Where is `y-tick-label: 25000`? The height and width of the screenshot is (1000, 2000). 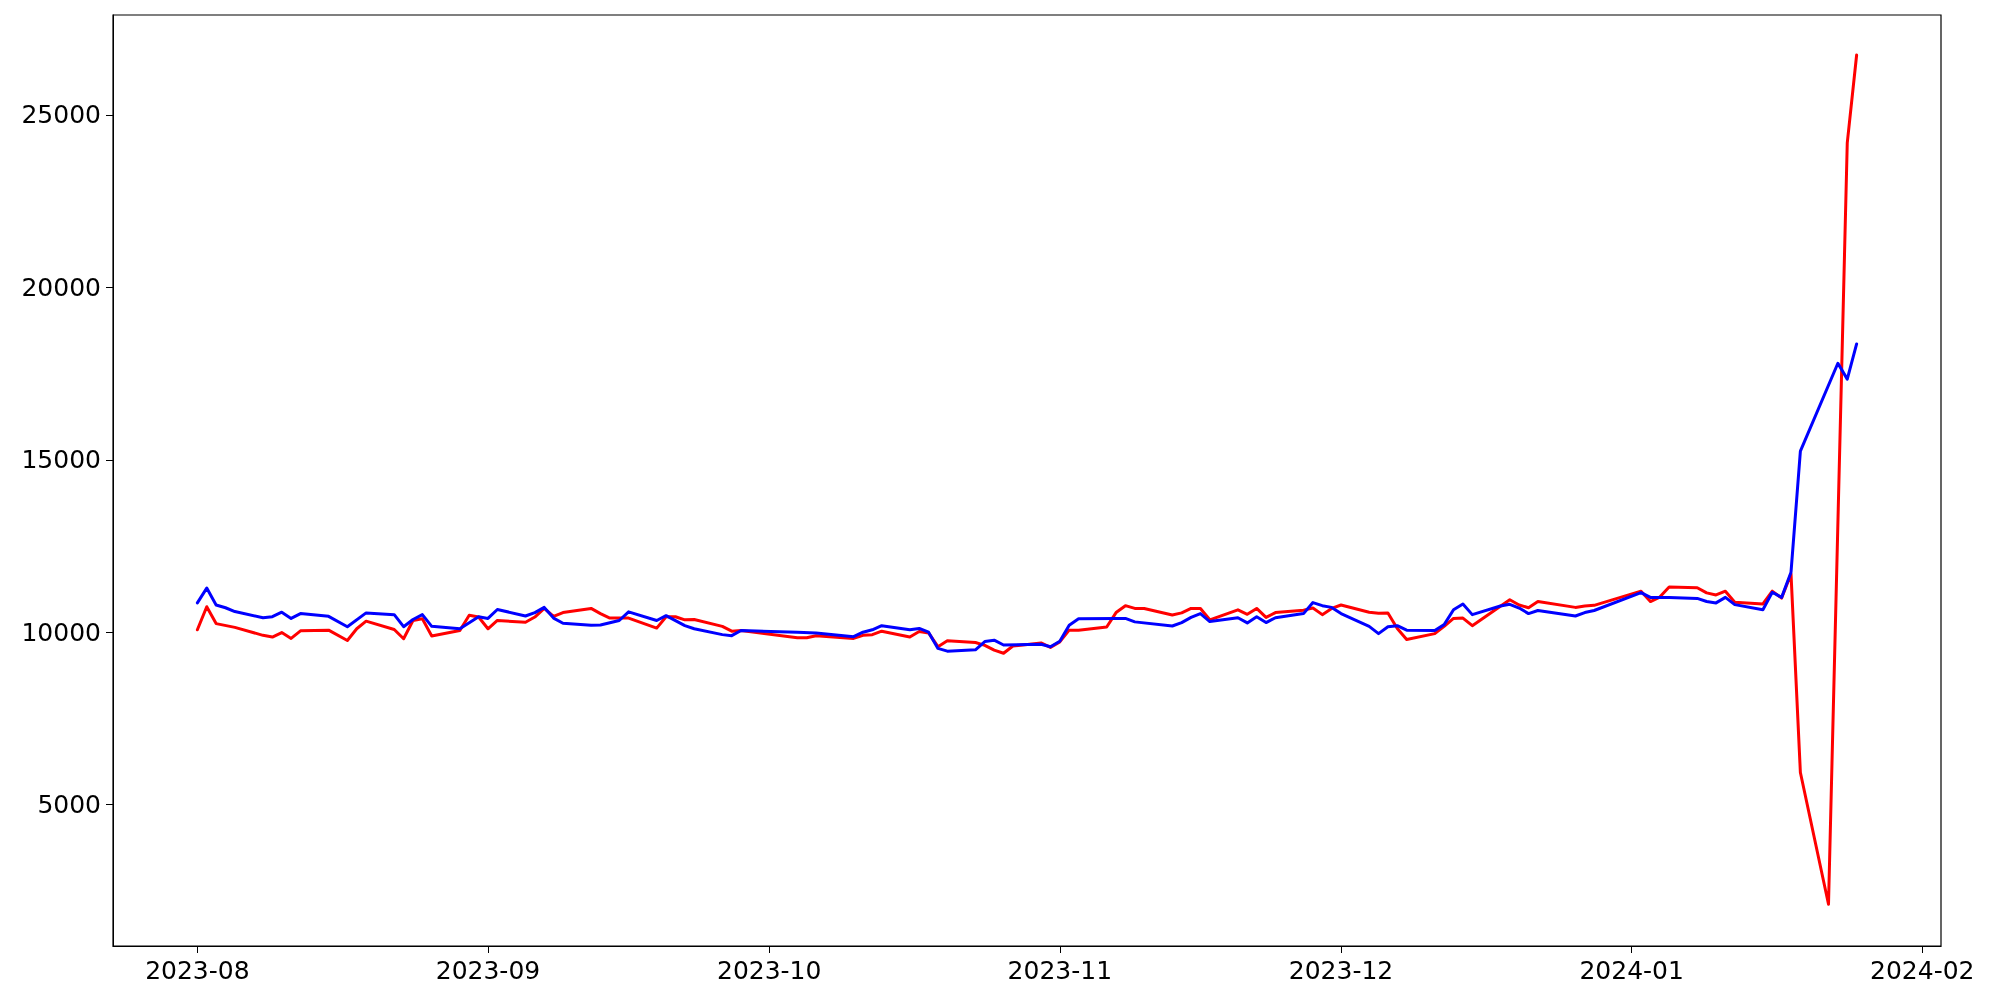 y-tick-label: 25000 is located at coordinates (61, 115).